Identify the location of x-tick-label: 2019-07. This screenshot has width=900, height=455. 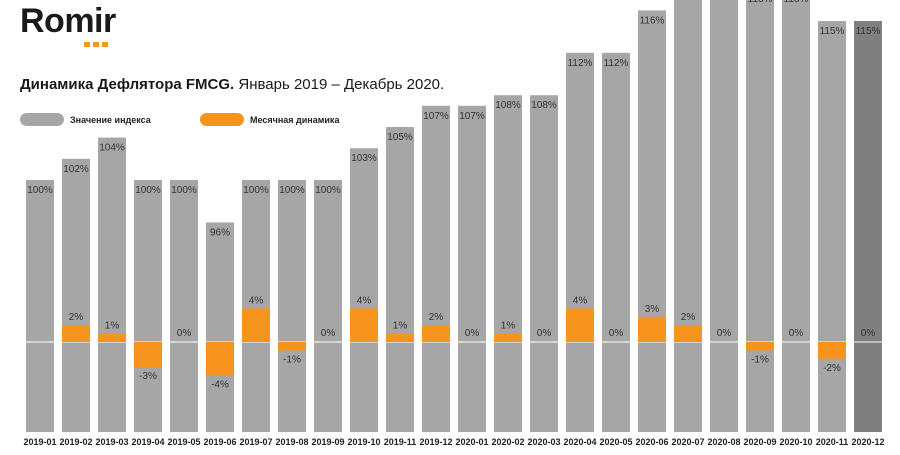
(255, 442).